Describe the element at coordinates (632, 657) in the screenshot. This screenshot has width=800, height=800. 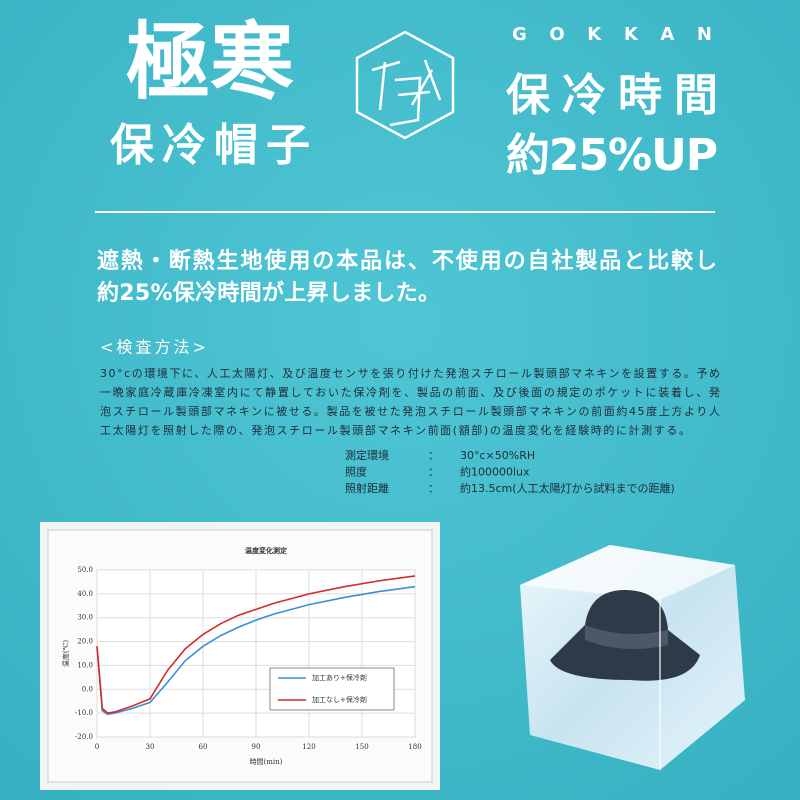
I see `product-image` at that location.